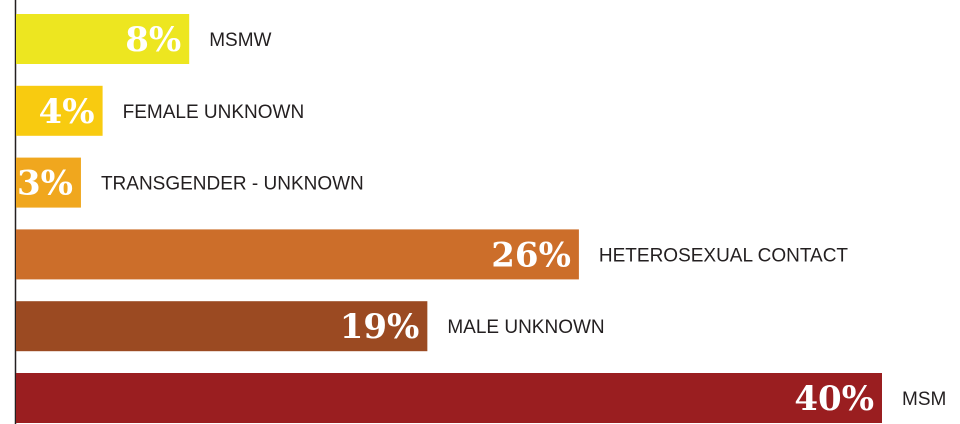  What do you see at coordinates (67, 112) in the screenshot?
I see `bar-value-label: 4%` at bounding box center [67, 112].